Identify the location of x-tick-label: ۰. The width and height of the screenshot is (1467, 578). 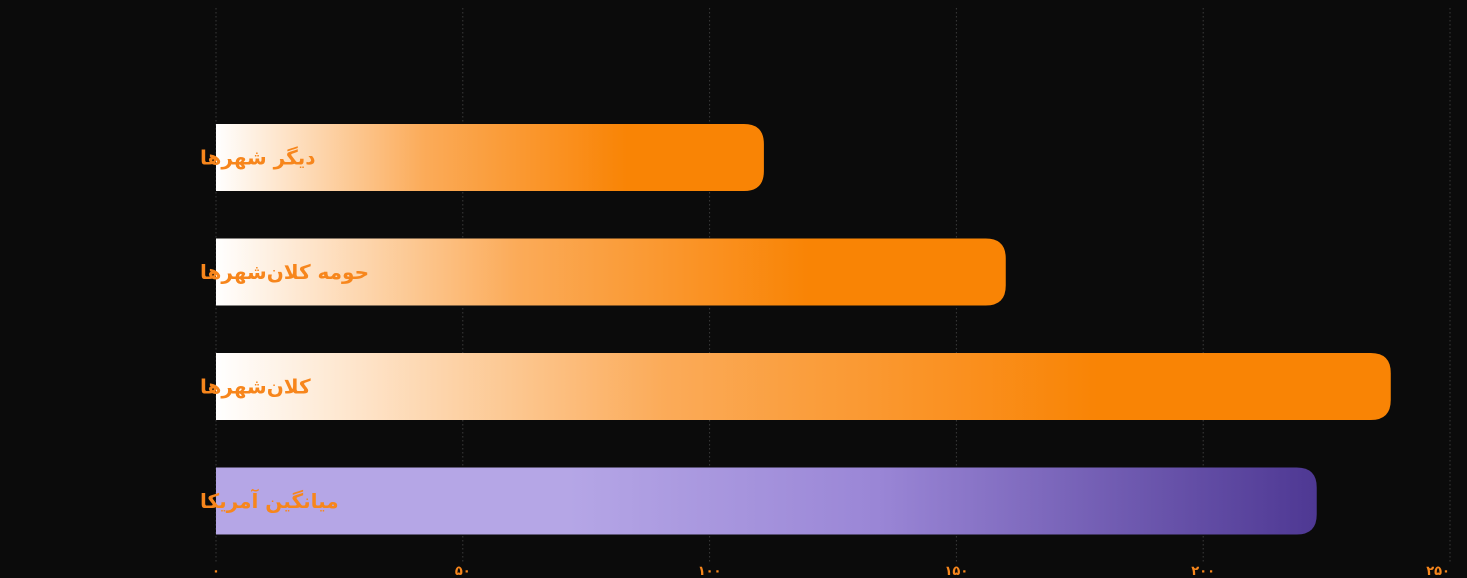
(216, 571).